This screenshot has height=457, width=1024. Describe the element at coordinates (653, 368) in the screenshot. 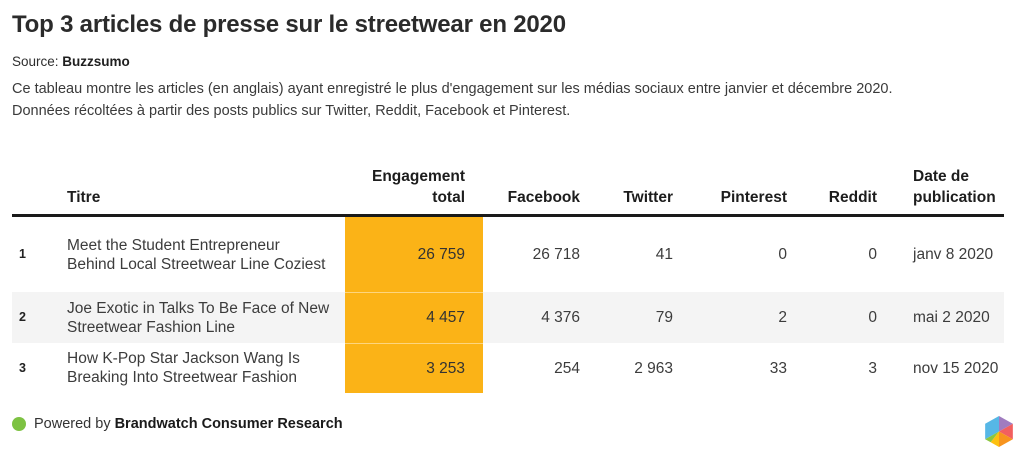

I see `twitter-cell: 2 963` at that location.